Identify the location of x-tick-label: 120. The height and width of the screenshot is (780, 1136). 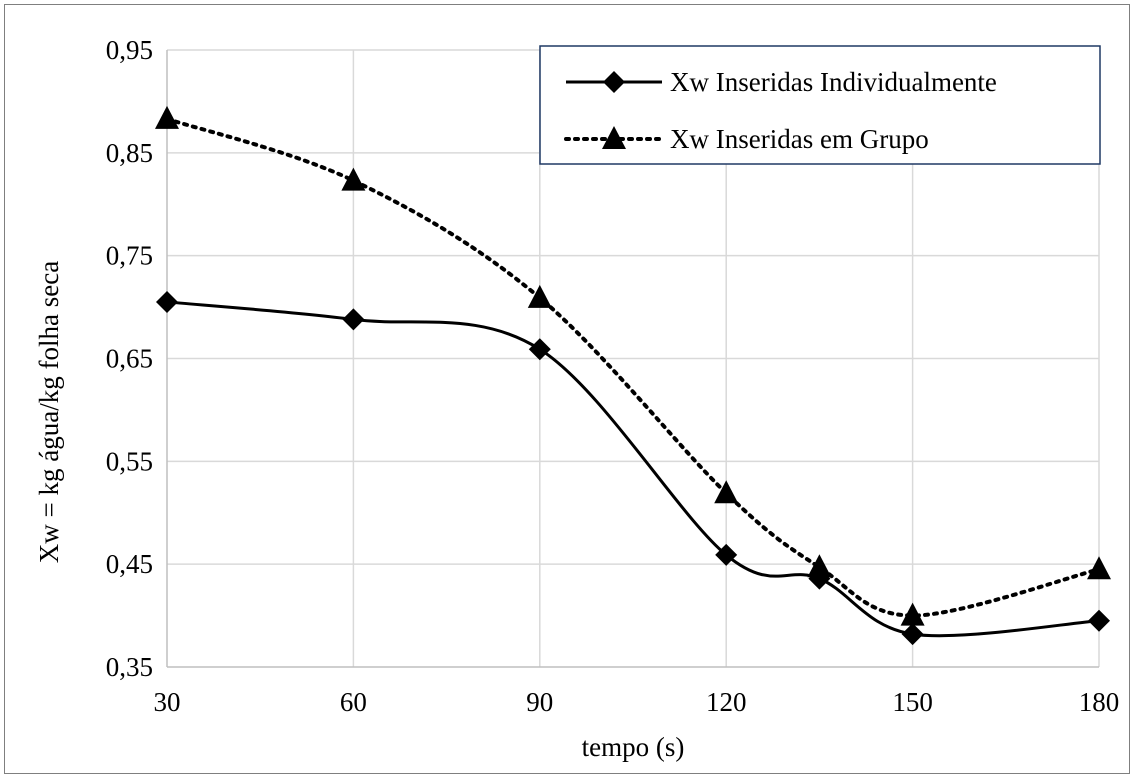
(726, 702).